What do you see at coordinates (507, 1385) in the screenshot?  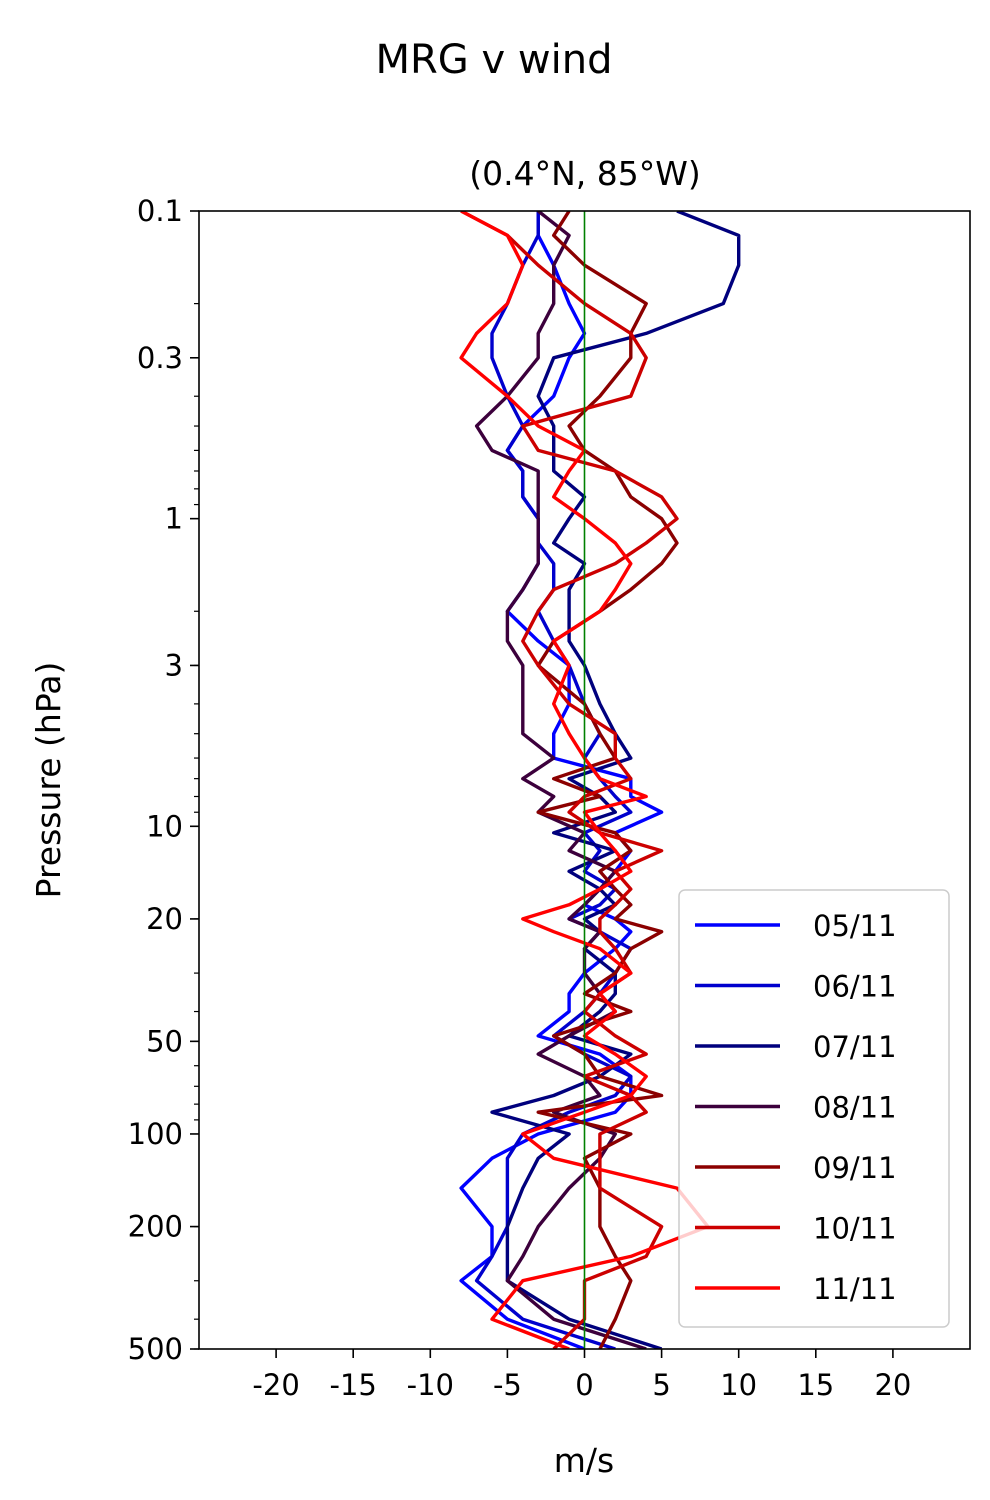 I see `x-tick-label: -5` at bounding box center [507, 1385].